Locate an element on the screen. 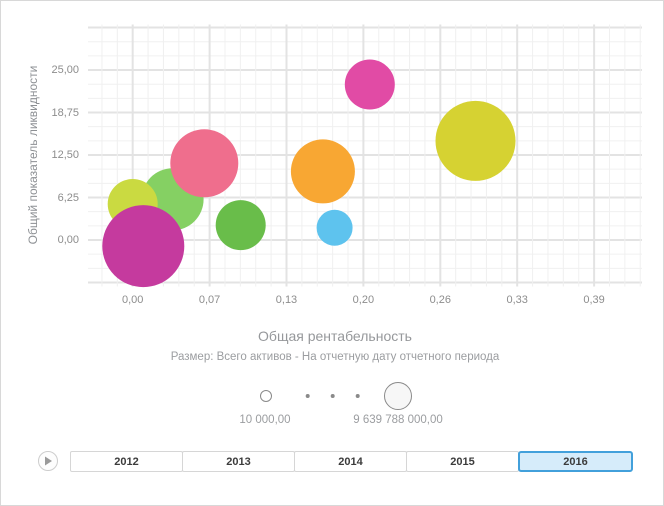  timeline-play-button is located at coordinates (48, 461).